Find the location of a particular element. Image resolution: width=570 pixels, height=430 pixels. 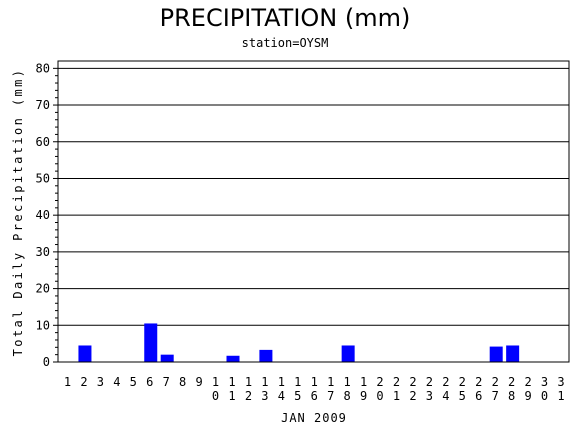

x-tick-label: 1 is located at coordinates (67, 382).